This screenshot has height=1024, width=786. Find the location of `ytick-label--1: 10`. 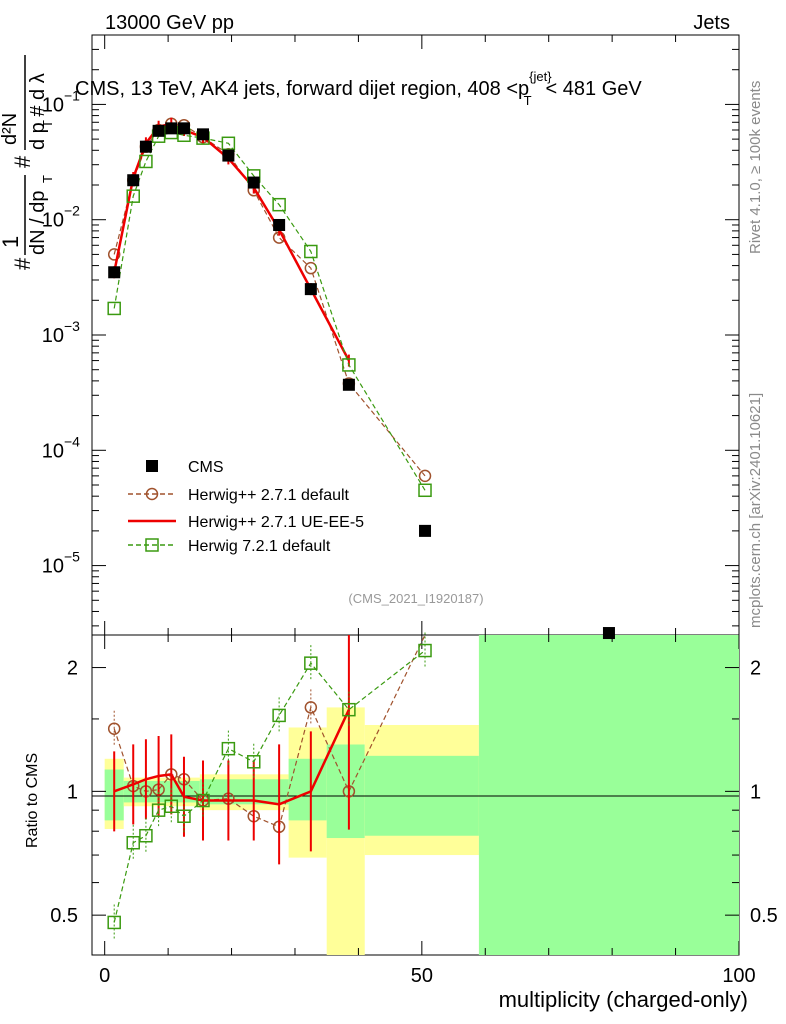

ytick-label--1: 10 is located at coordinates (53, 105).